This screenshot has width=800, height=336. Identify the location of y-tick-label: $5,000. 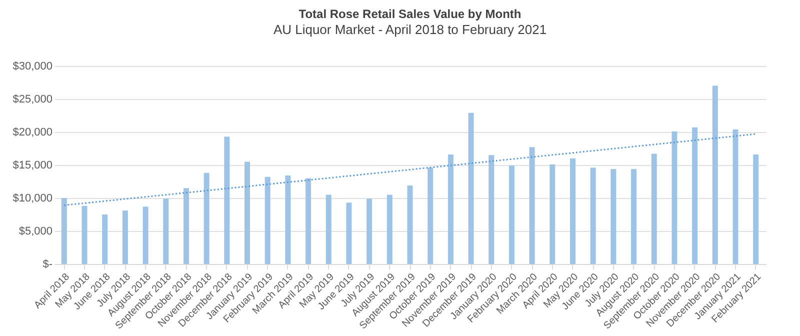
(35, 232).